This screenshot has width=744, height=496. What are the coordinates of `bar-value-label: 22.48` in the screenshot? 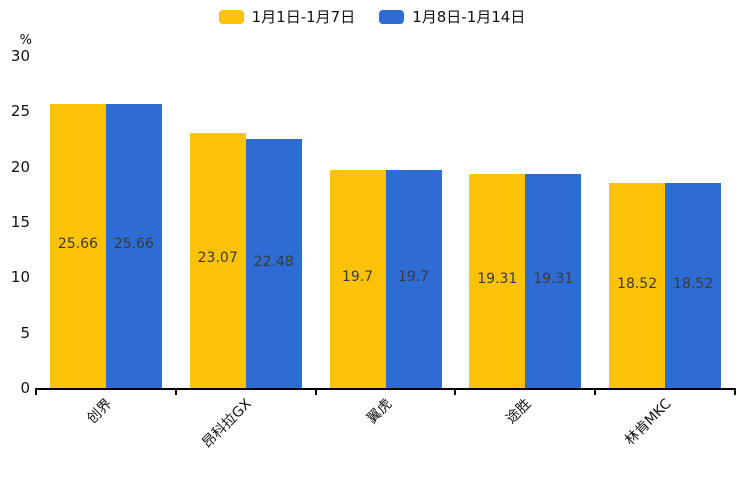 It's located at (273, 261).